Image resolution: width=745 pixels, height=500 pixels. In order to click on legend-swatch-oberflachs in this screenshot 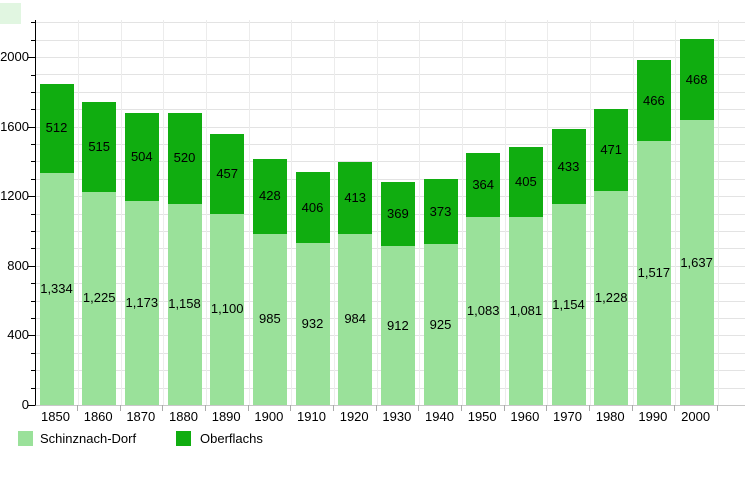, I will do `click(183, 438)`.